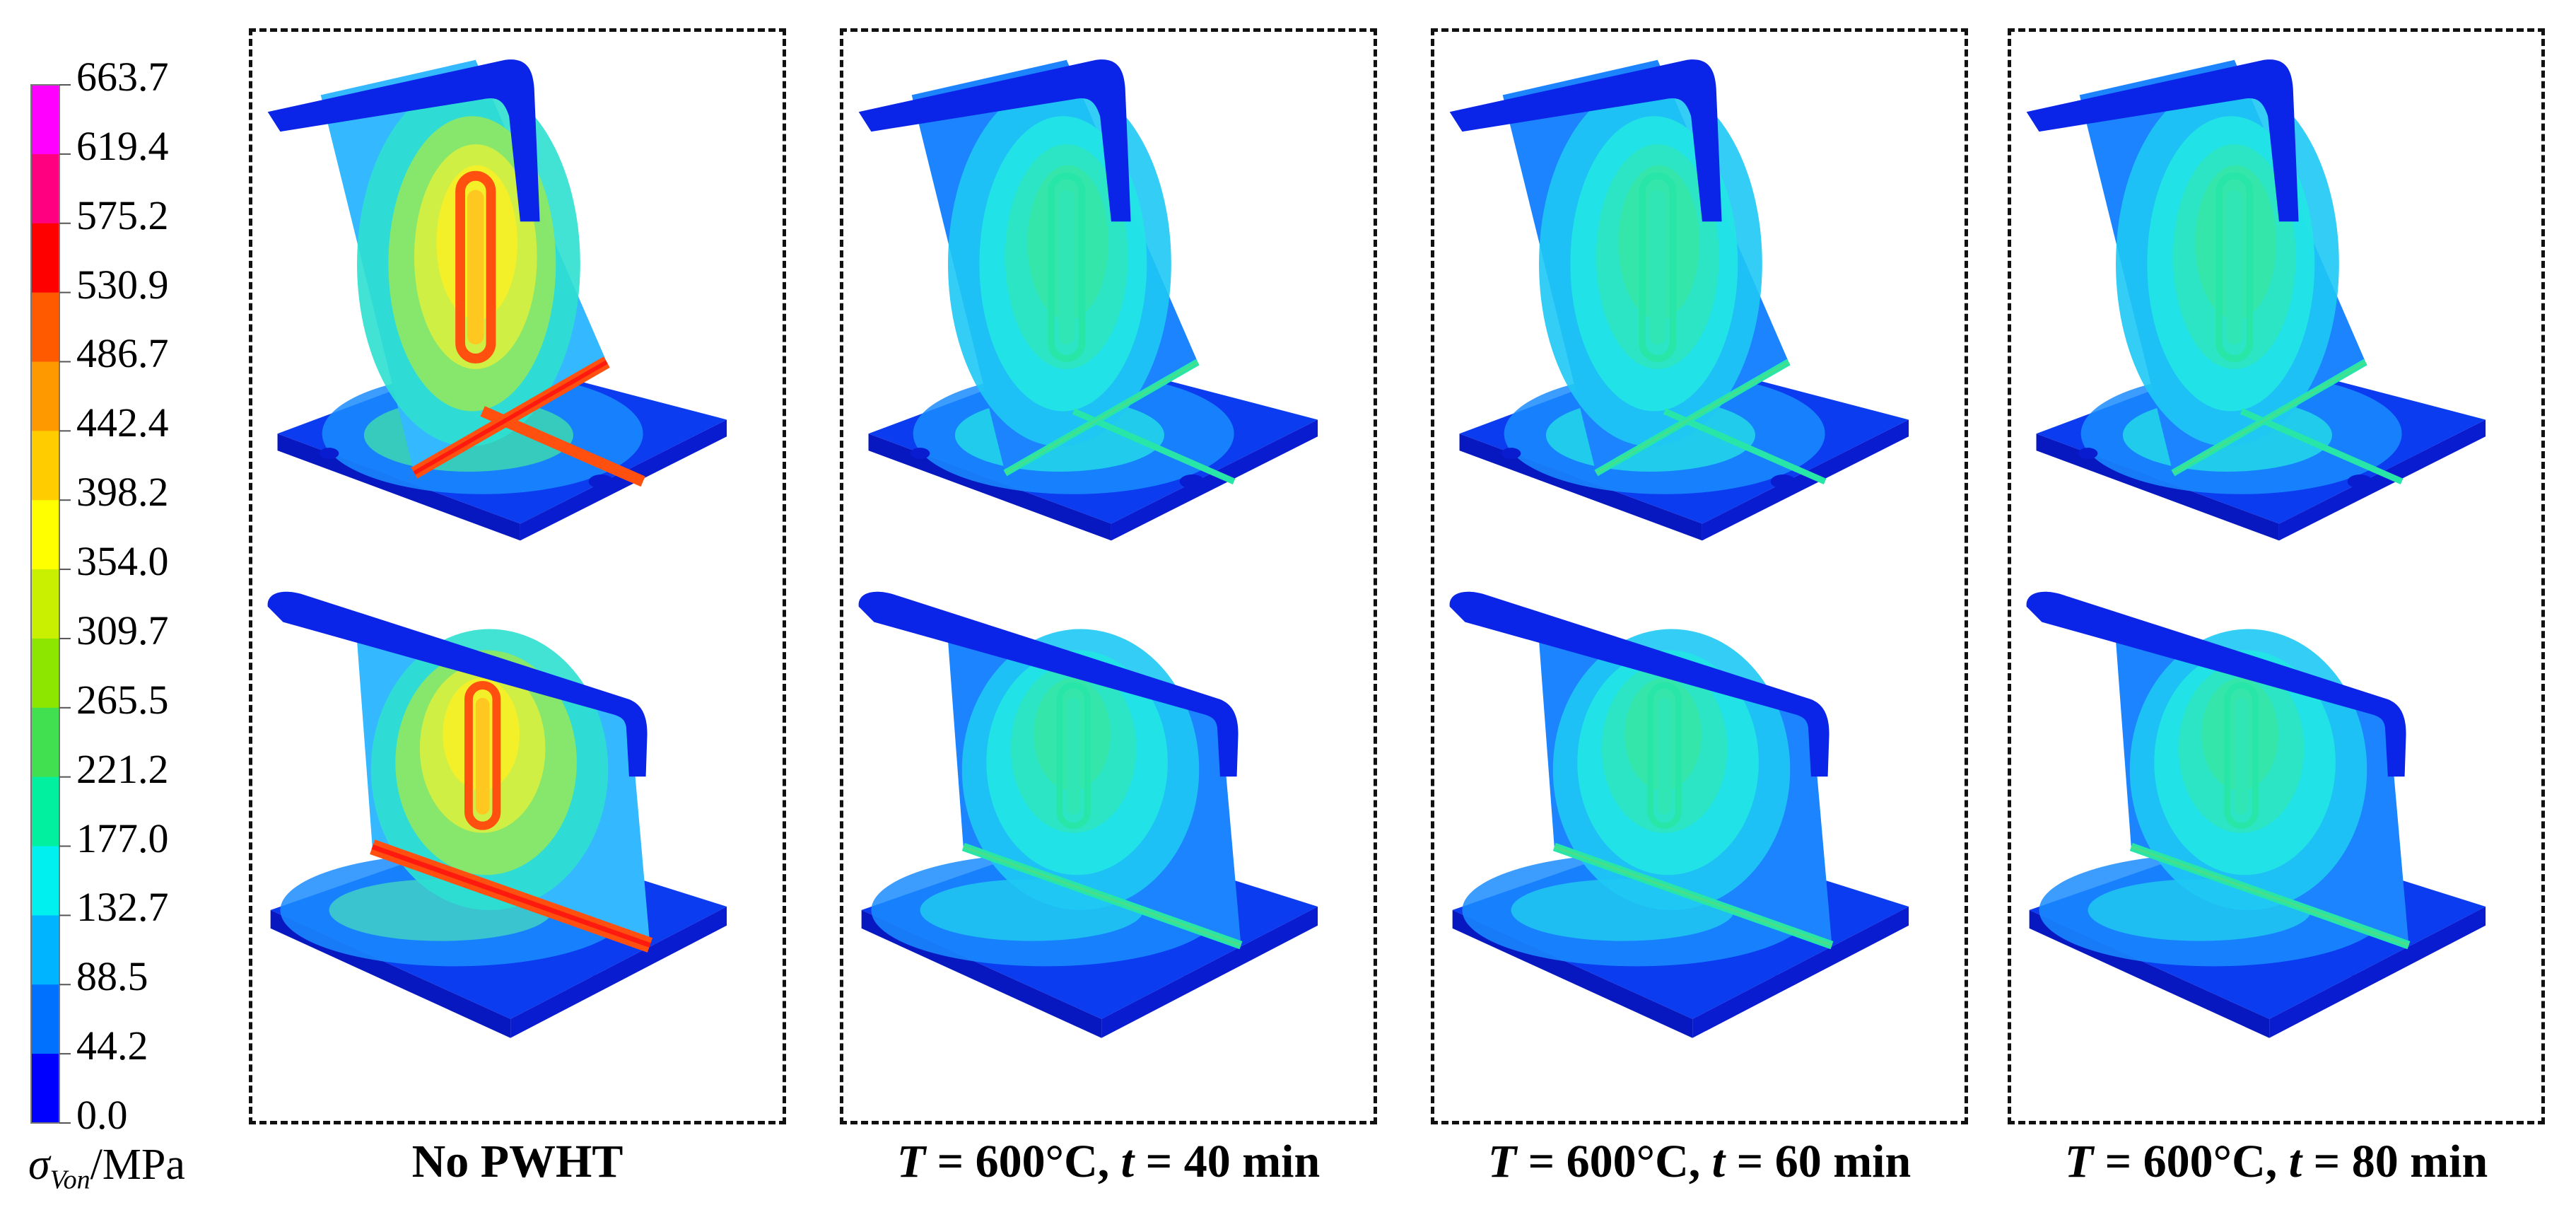  Describe the element at coordinates (123, 77) in the screenshot. I see `colorbar-tick-label: 663.7` at that location.